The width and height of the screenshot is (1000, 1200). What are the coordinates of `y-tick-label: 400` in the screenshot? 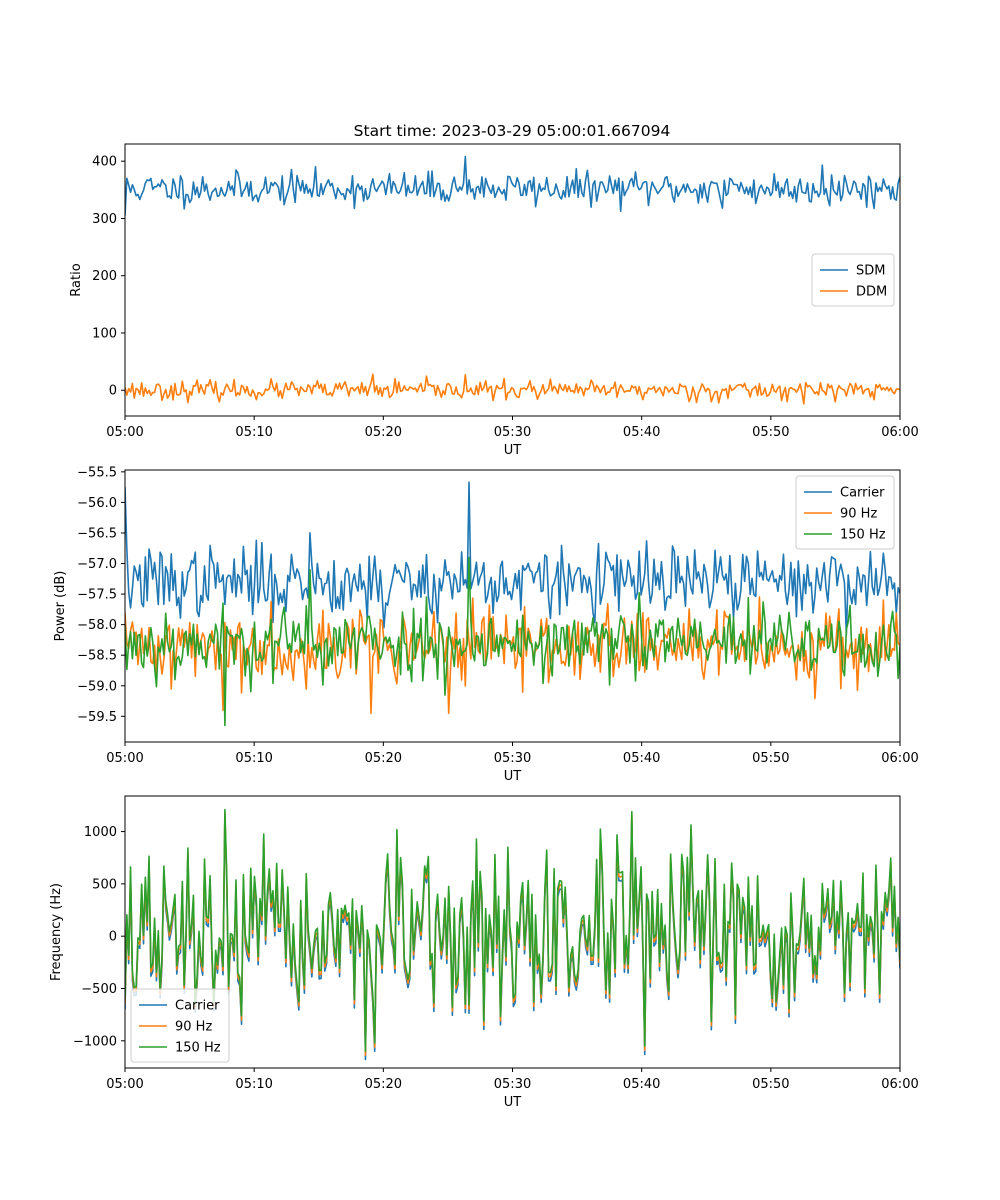 It's located at (104, 162).